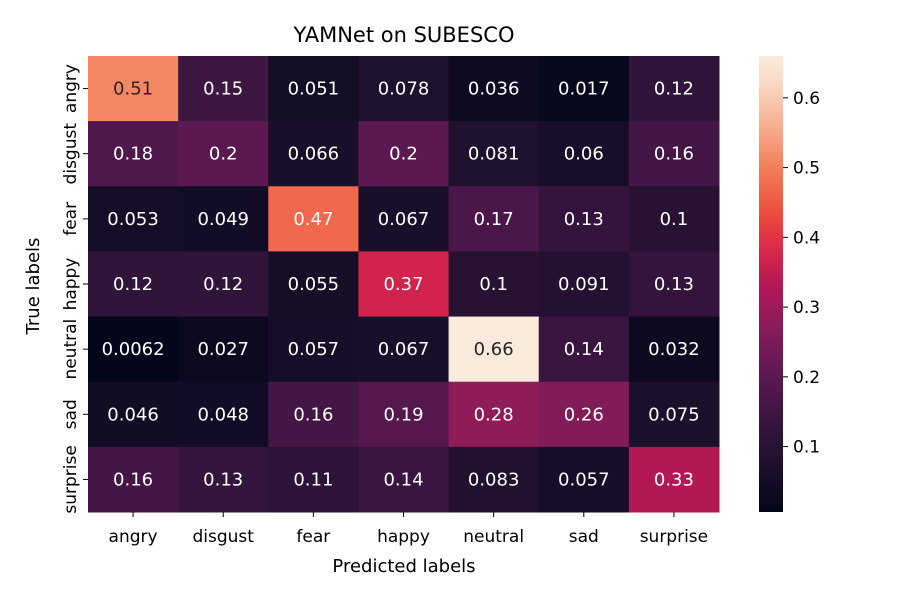  I want to click on colorbar-tick-label-2: 0.3, so click(806, 308).